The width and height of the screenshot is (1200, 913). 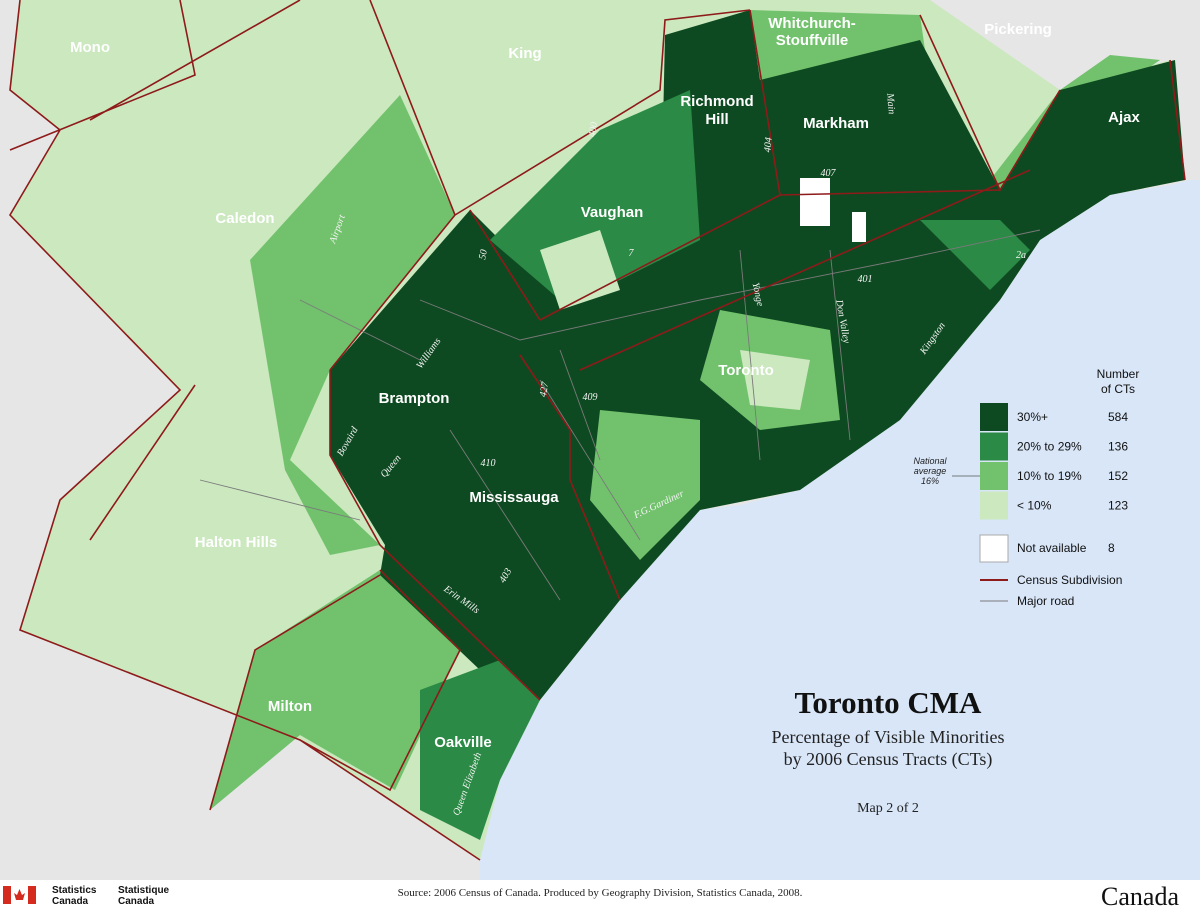 I want to click on place-label: King, so click(x=524, y=53).